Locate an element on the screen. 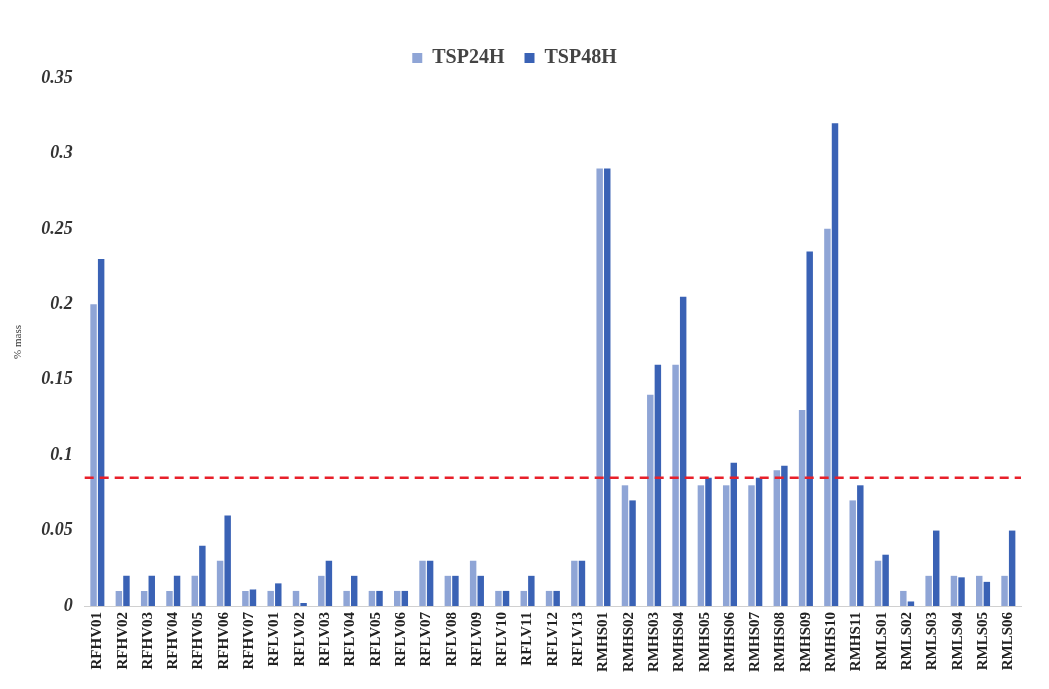  x-tick-label: RFLV02 is located at coordinates (298, 639).